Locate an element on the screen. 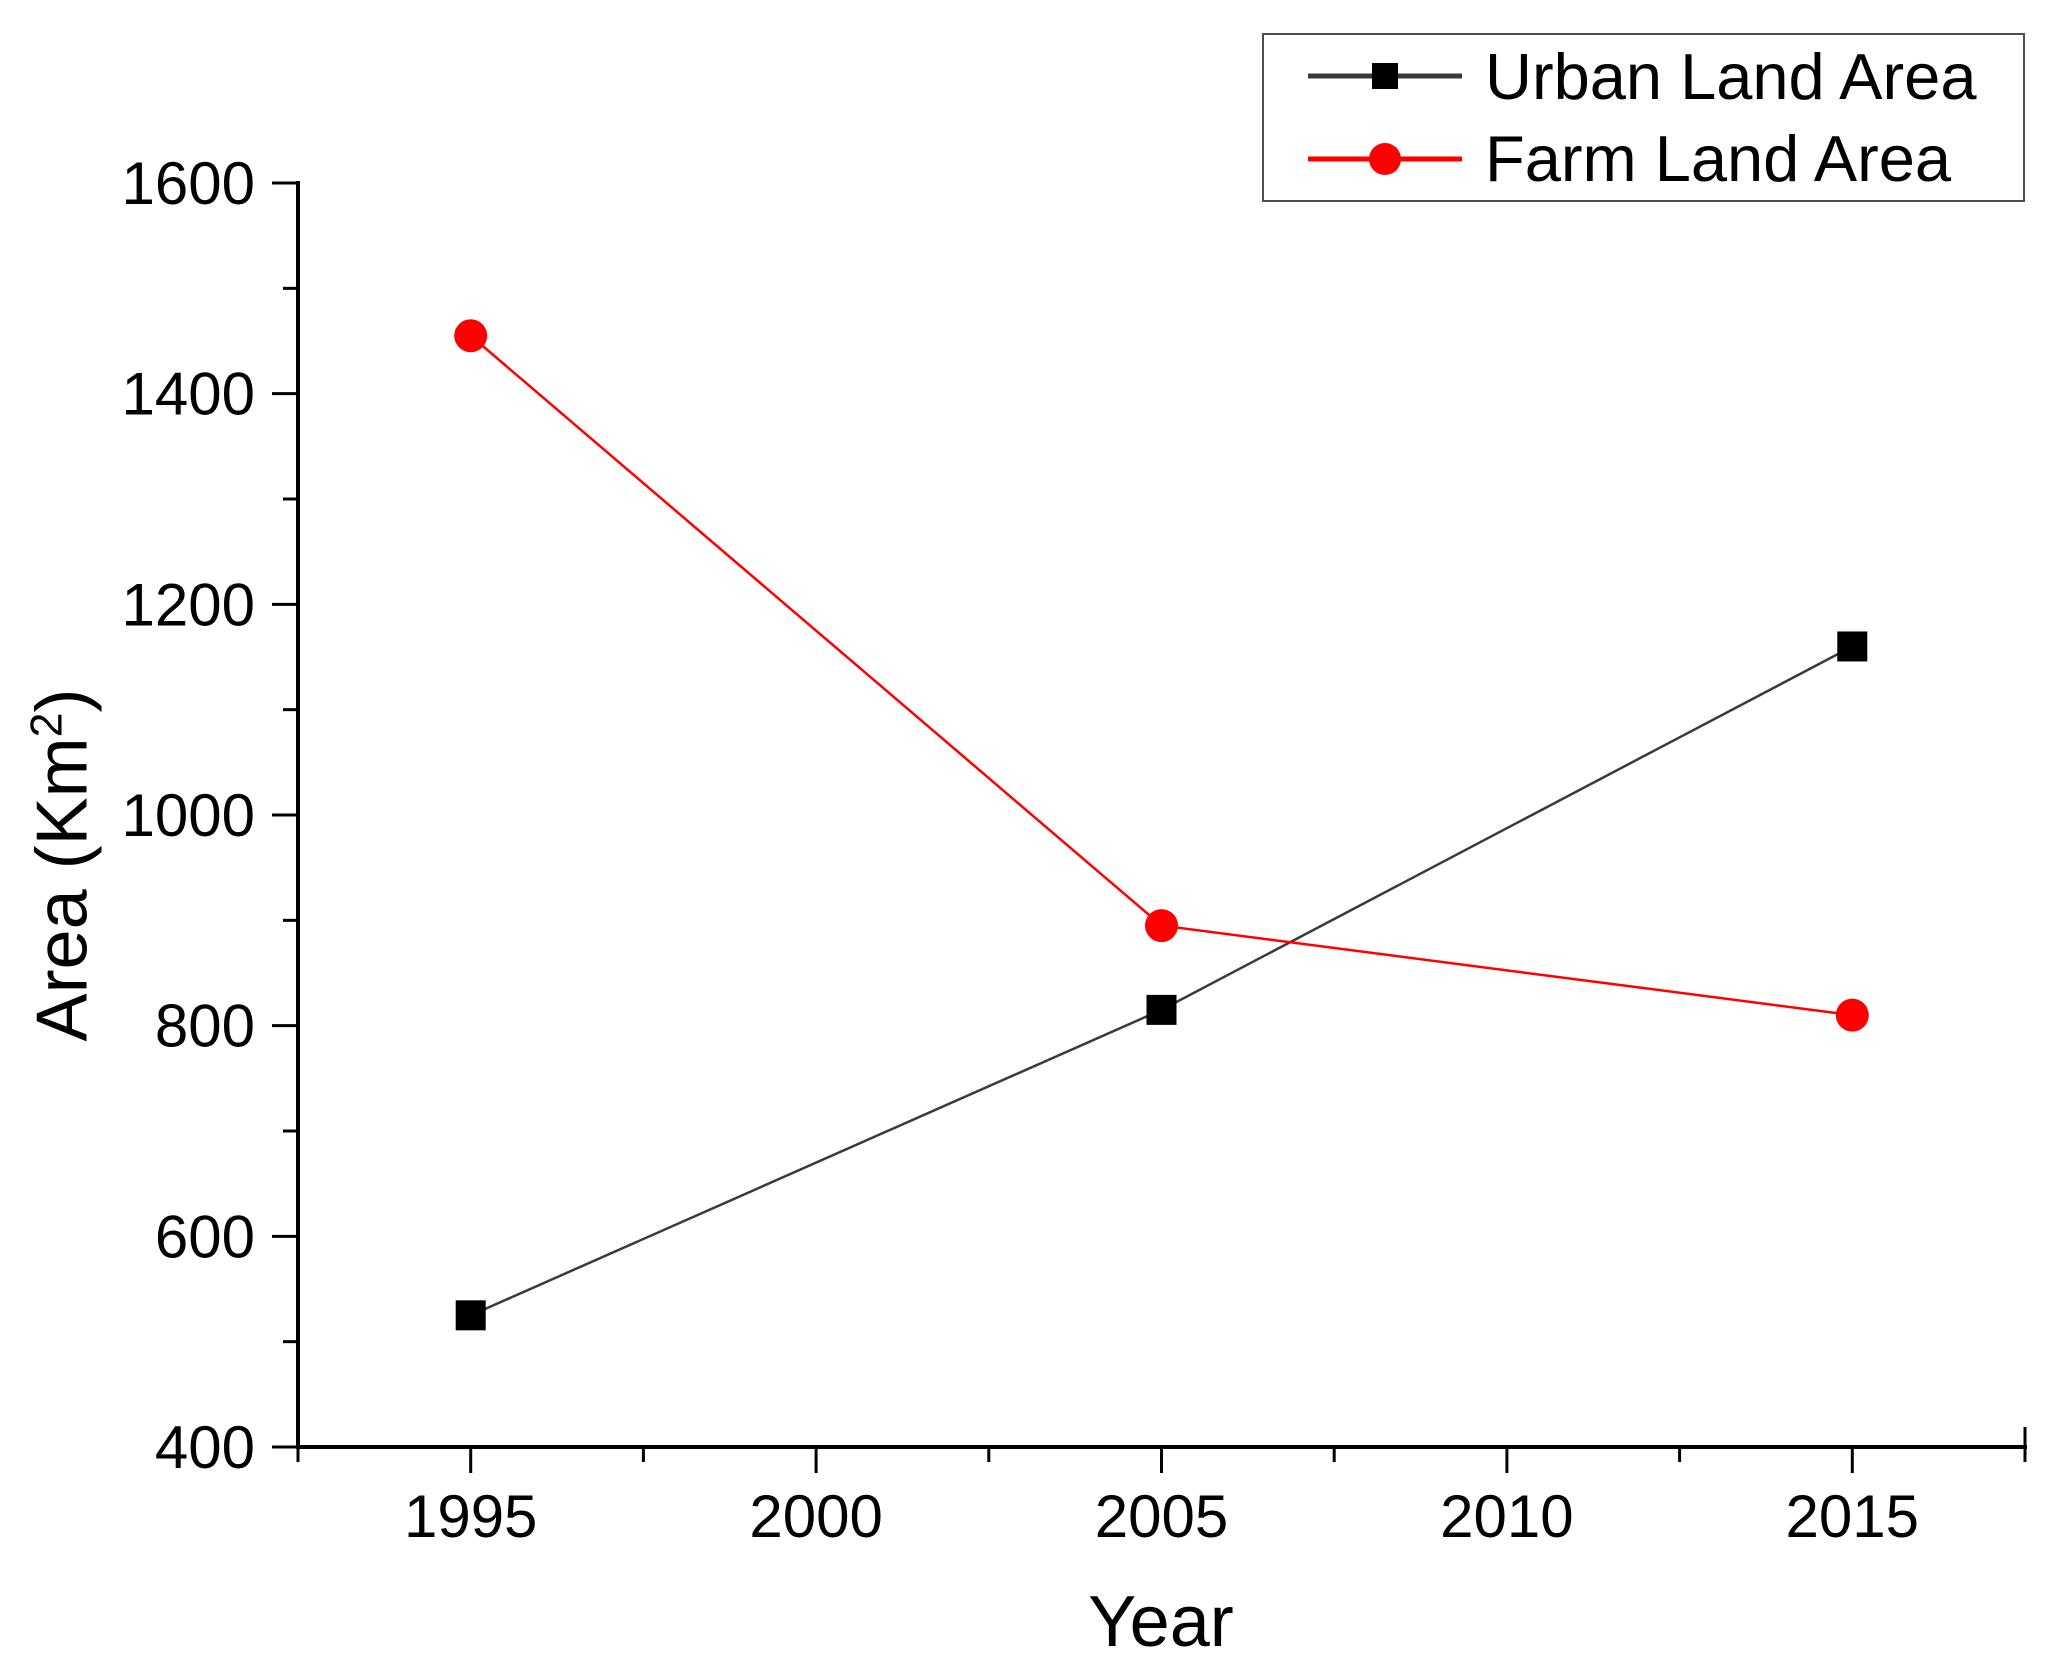 The height and width of the screenshot is (1675, 2057). y-tick-label: 400 is located at coordinates (205, 1447).